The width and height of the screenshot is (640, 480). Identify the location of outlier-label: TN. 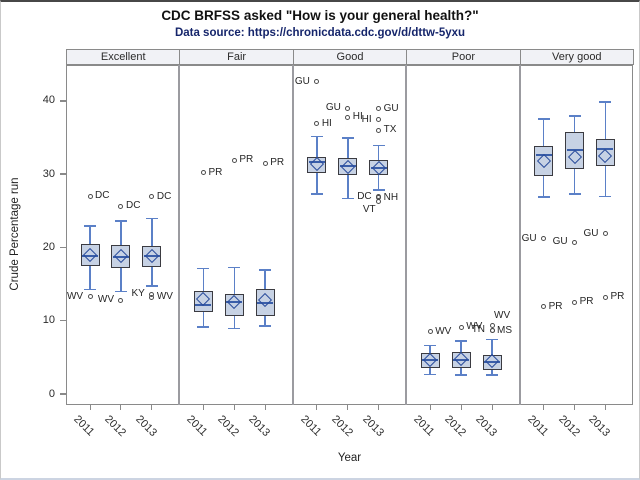
(478, 330).